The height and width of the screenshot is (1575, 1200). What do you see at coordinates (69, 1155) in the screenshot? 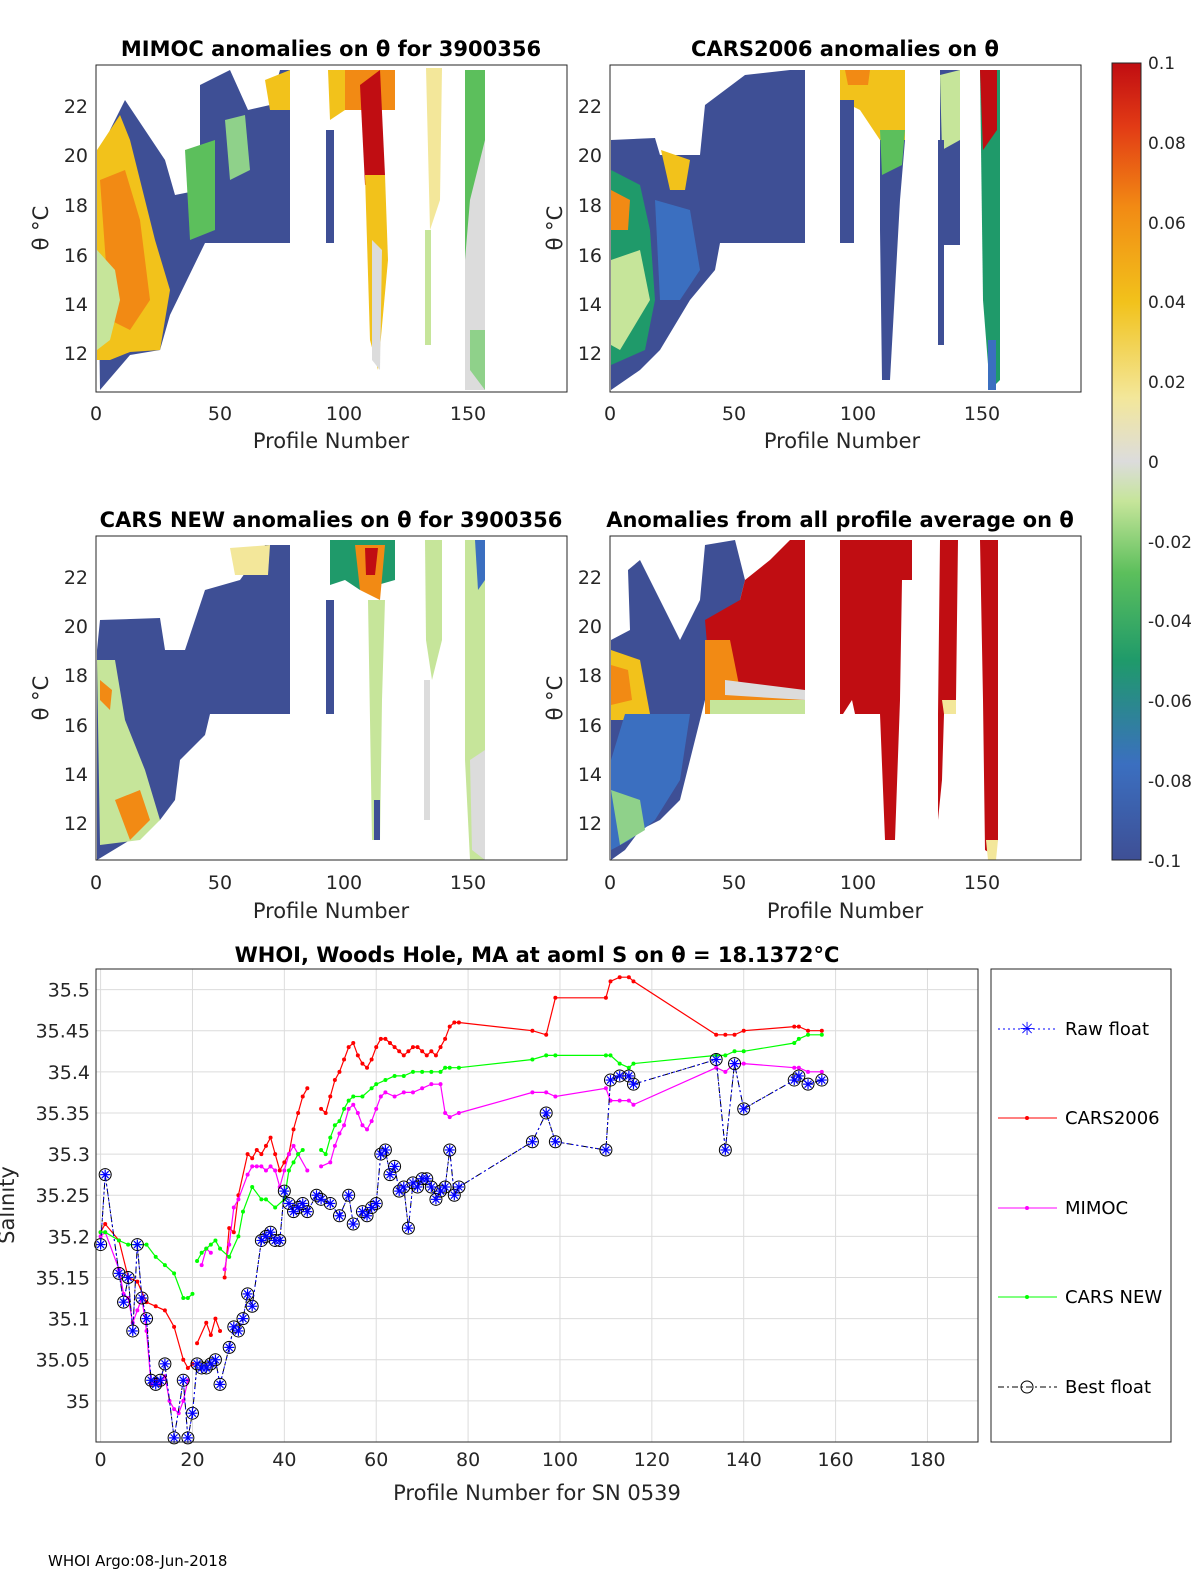
I see `y-tick-label: 35.3` at bounding box center [69, 1155].